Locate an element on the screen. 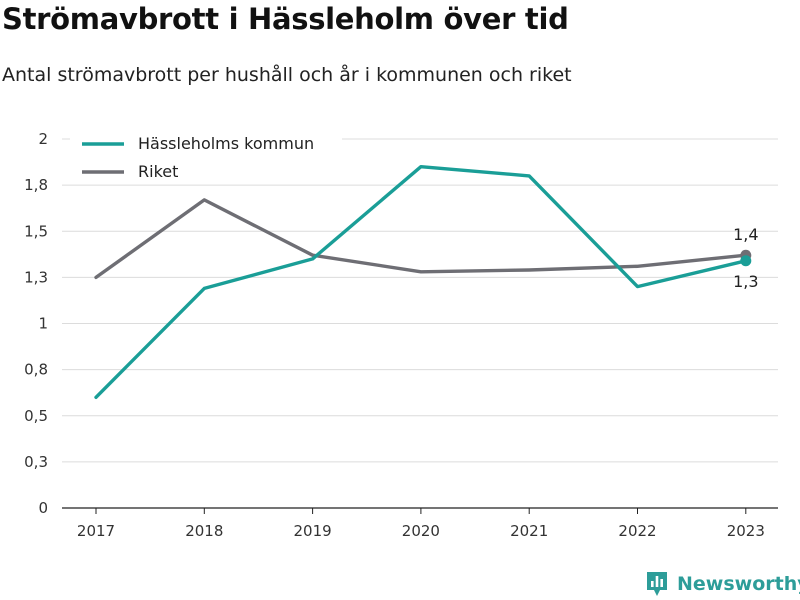 The height and width of the screenshot is (600, 800). y-tick-label: 1,8 is located at coordinates (36, 185).